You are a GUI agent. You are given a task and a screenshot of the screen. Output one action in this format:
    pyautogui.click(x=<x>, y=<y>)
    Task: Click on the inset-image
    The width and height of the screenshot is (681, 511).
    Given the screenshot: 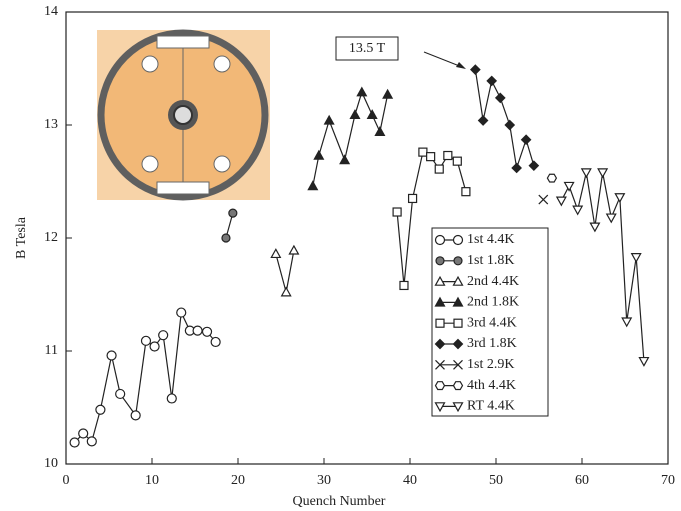 What is the action you would take?
    pyautogui.click(x=183, y=115)
    